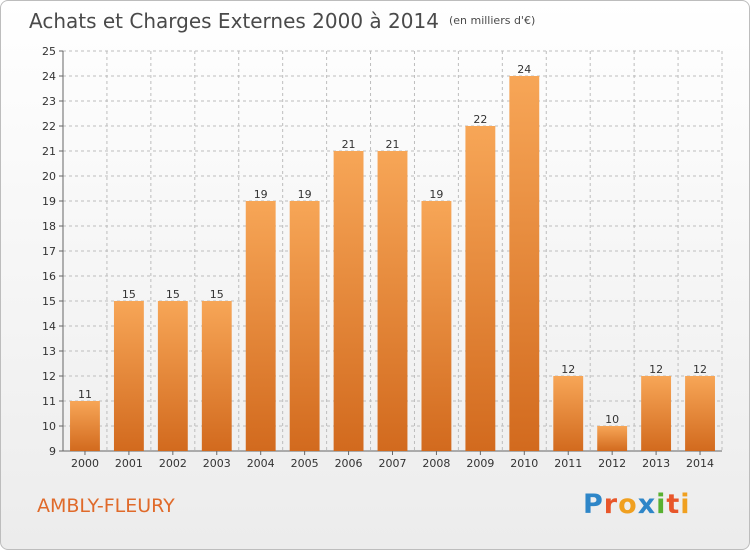  Describe the element at coordinates (85, 394) in the screenshot. I see `bar-value-label: 11` at that location.